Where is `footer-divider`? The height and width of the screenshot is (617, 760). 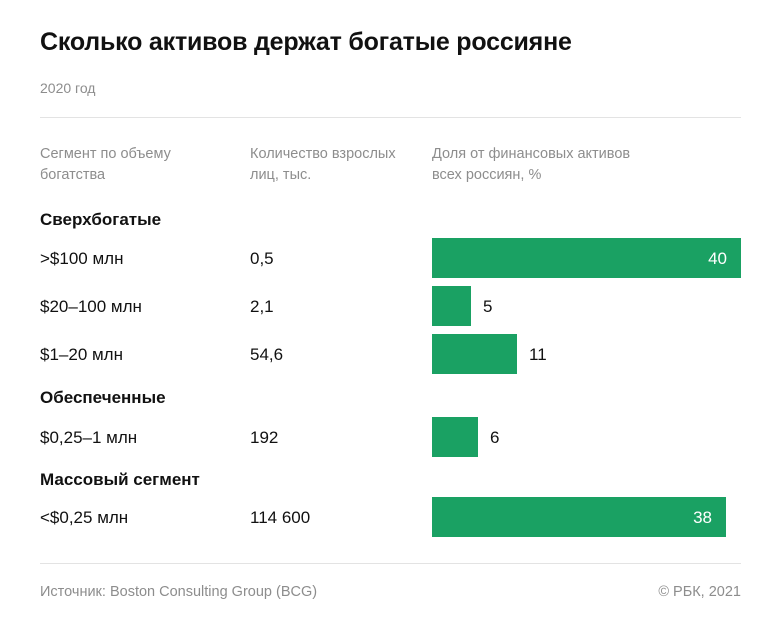 footer-divider is located at coordinates (390, 563).